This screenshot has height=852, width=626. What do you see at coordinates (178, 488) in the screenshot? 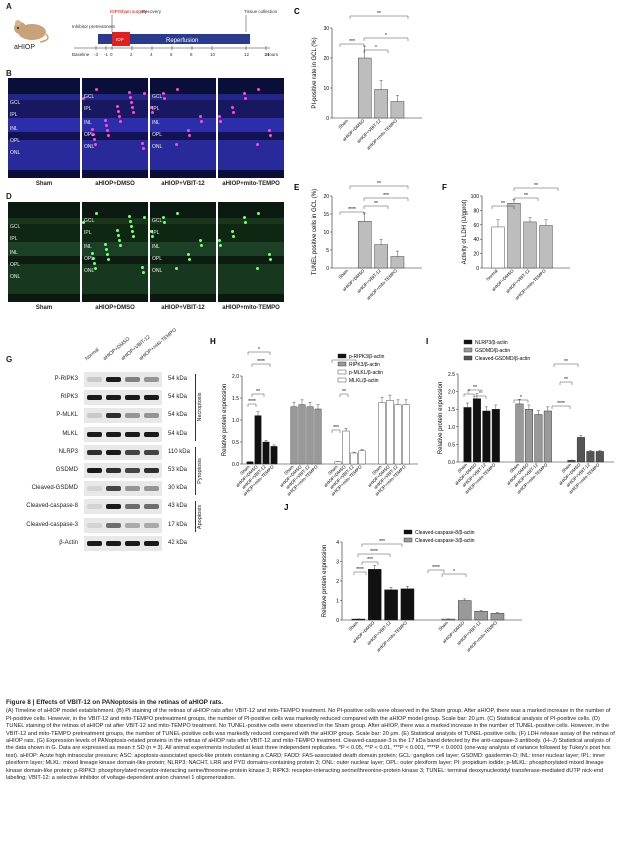
I see `blot-kda-label: 30 kDa` at bounding box center [178, 488].